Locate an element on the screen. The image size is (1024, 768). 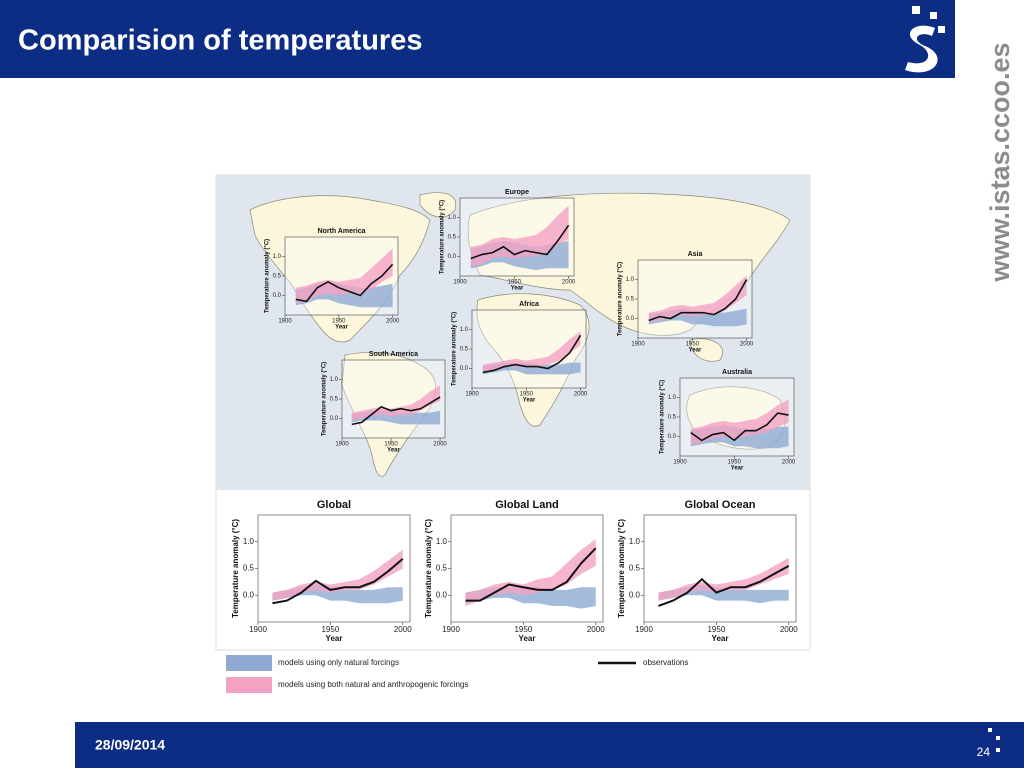
legend-label: models using only natural forcings is located at coordinates (338, 662).